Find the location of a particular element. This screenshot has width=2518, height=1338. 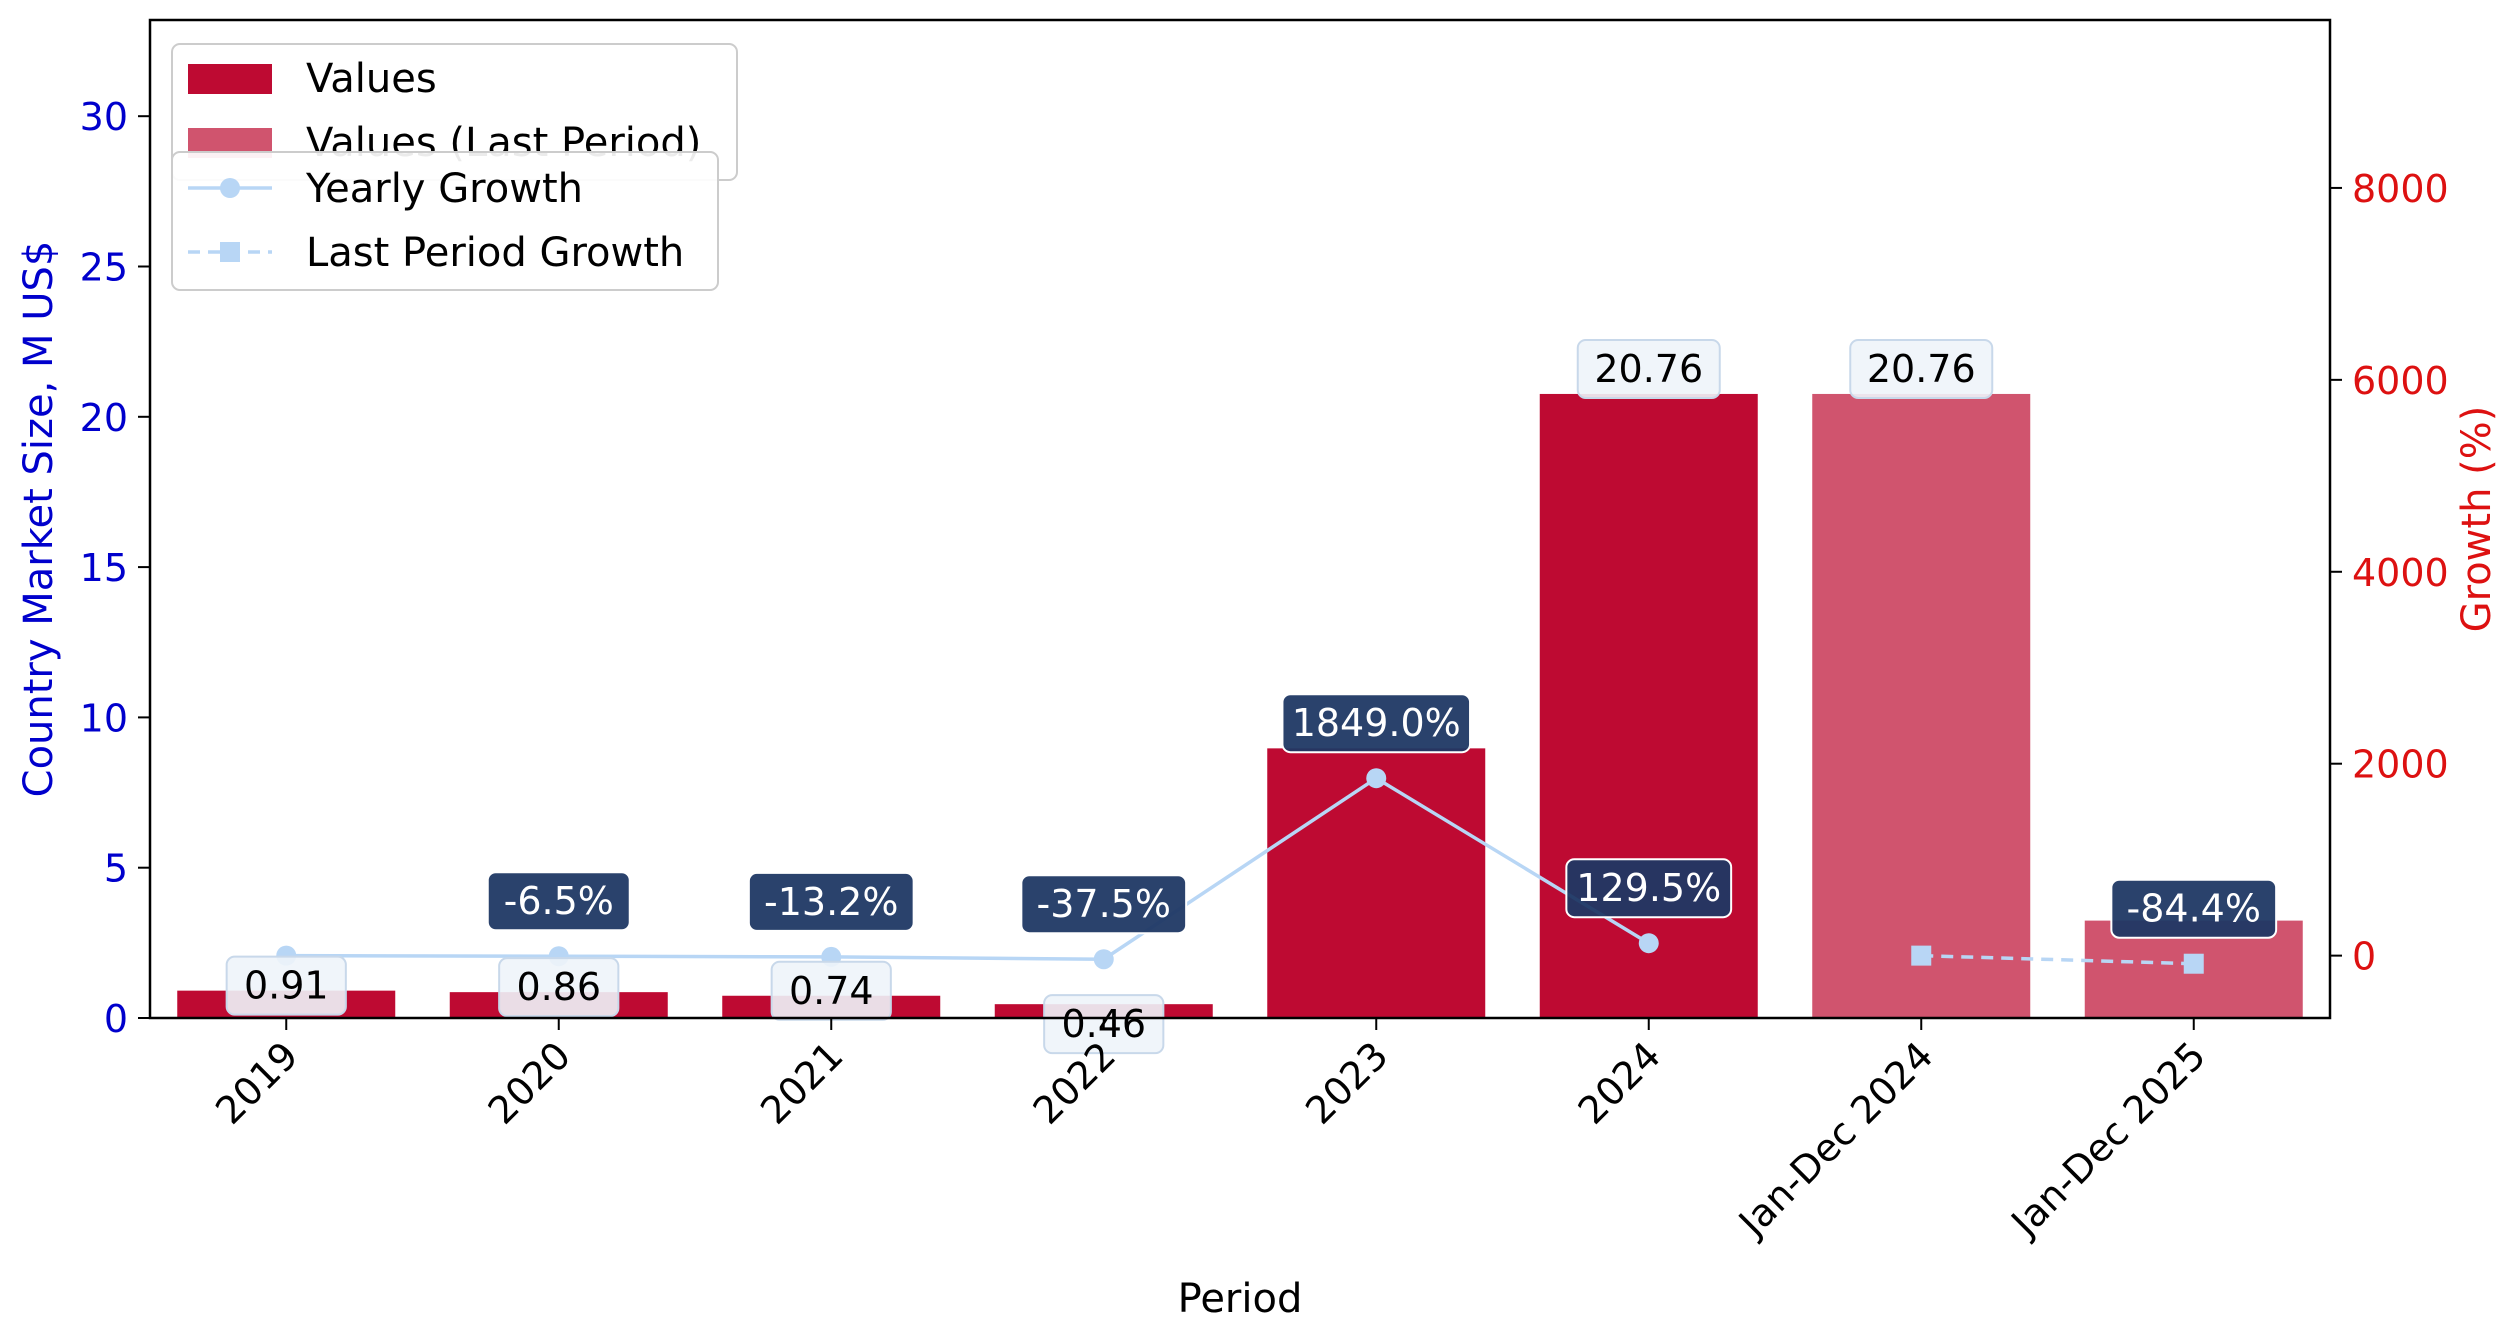

value-label-0-5-group: 20.76 is located at coordinates (1648, 368).